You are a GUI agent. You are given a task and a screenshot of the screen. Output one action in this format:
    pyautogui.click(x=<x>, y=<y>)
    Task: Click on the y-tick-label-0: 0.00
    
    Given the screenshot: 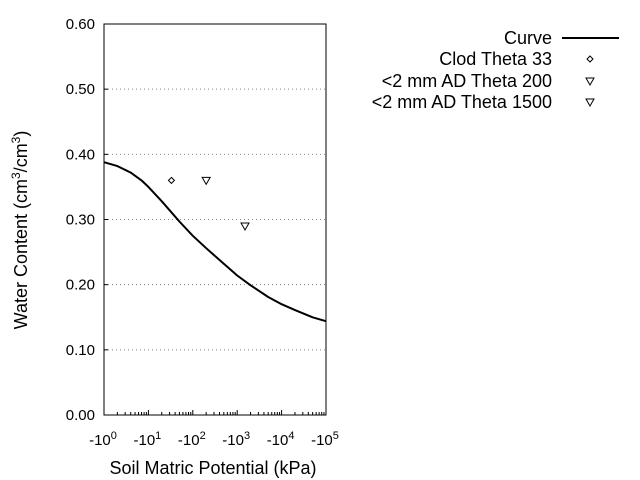 What is the action you would take?
    pyautogui.click(x=80, y=415)
    